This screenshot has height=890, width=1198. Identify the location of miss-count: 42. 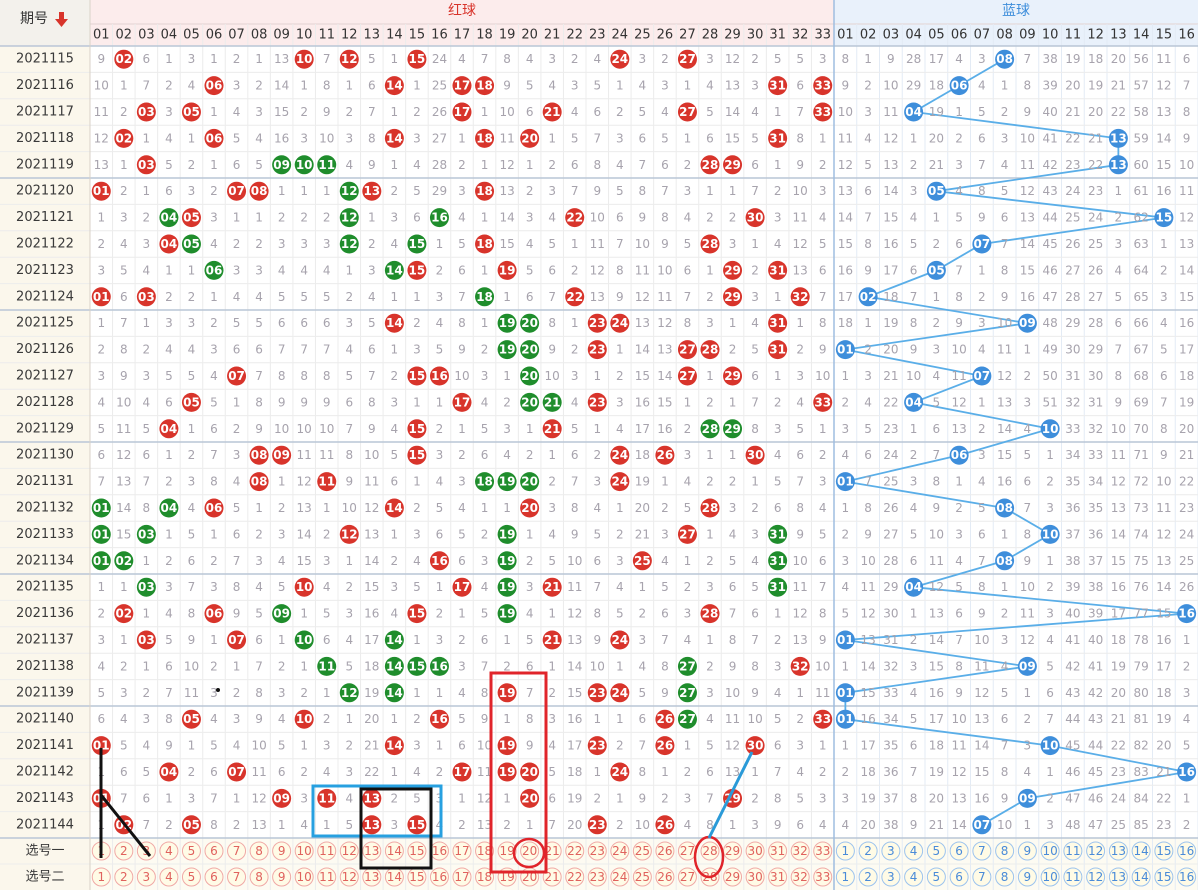
(1095, 693).